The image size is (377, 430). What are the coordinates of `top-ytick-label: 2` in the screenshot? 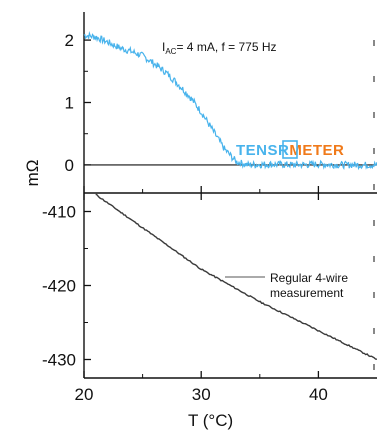 It's located at (69, 40).